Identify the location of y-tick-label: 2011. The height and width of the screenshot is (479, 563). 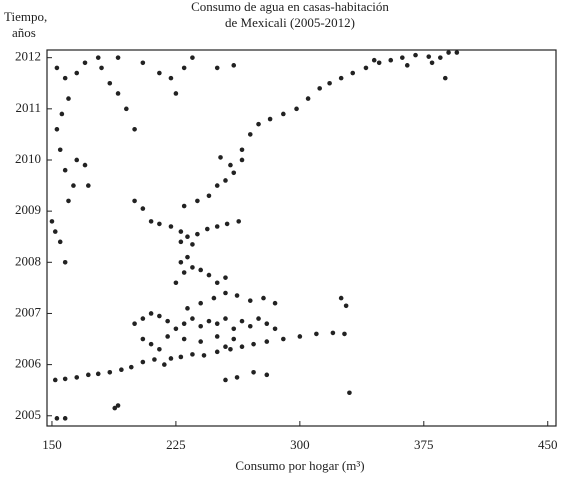
(28, 107).